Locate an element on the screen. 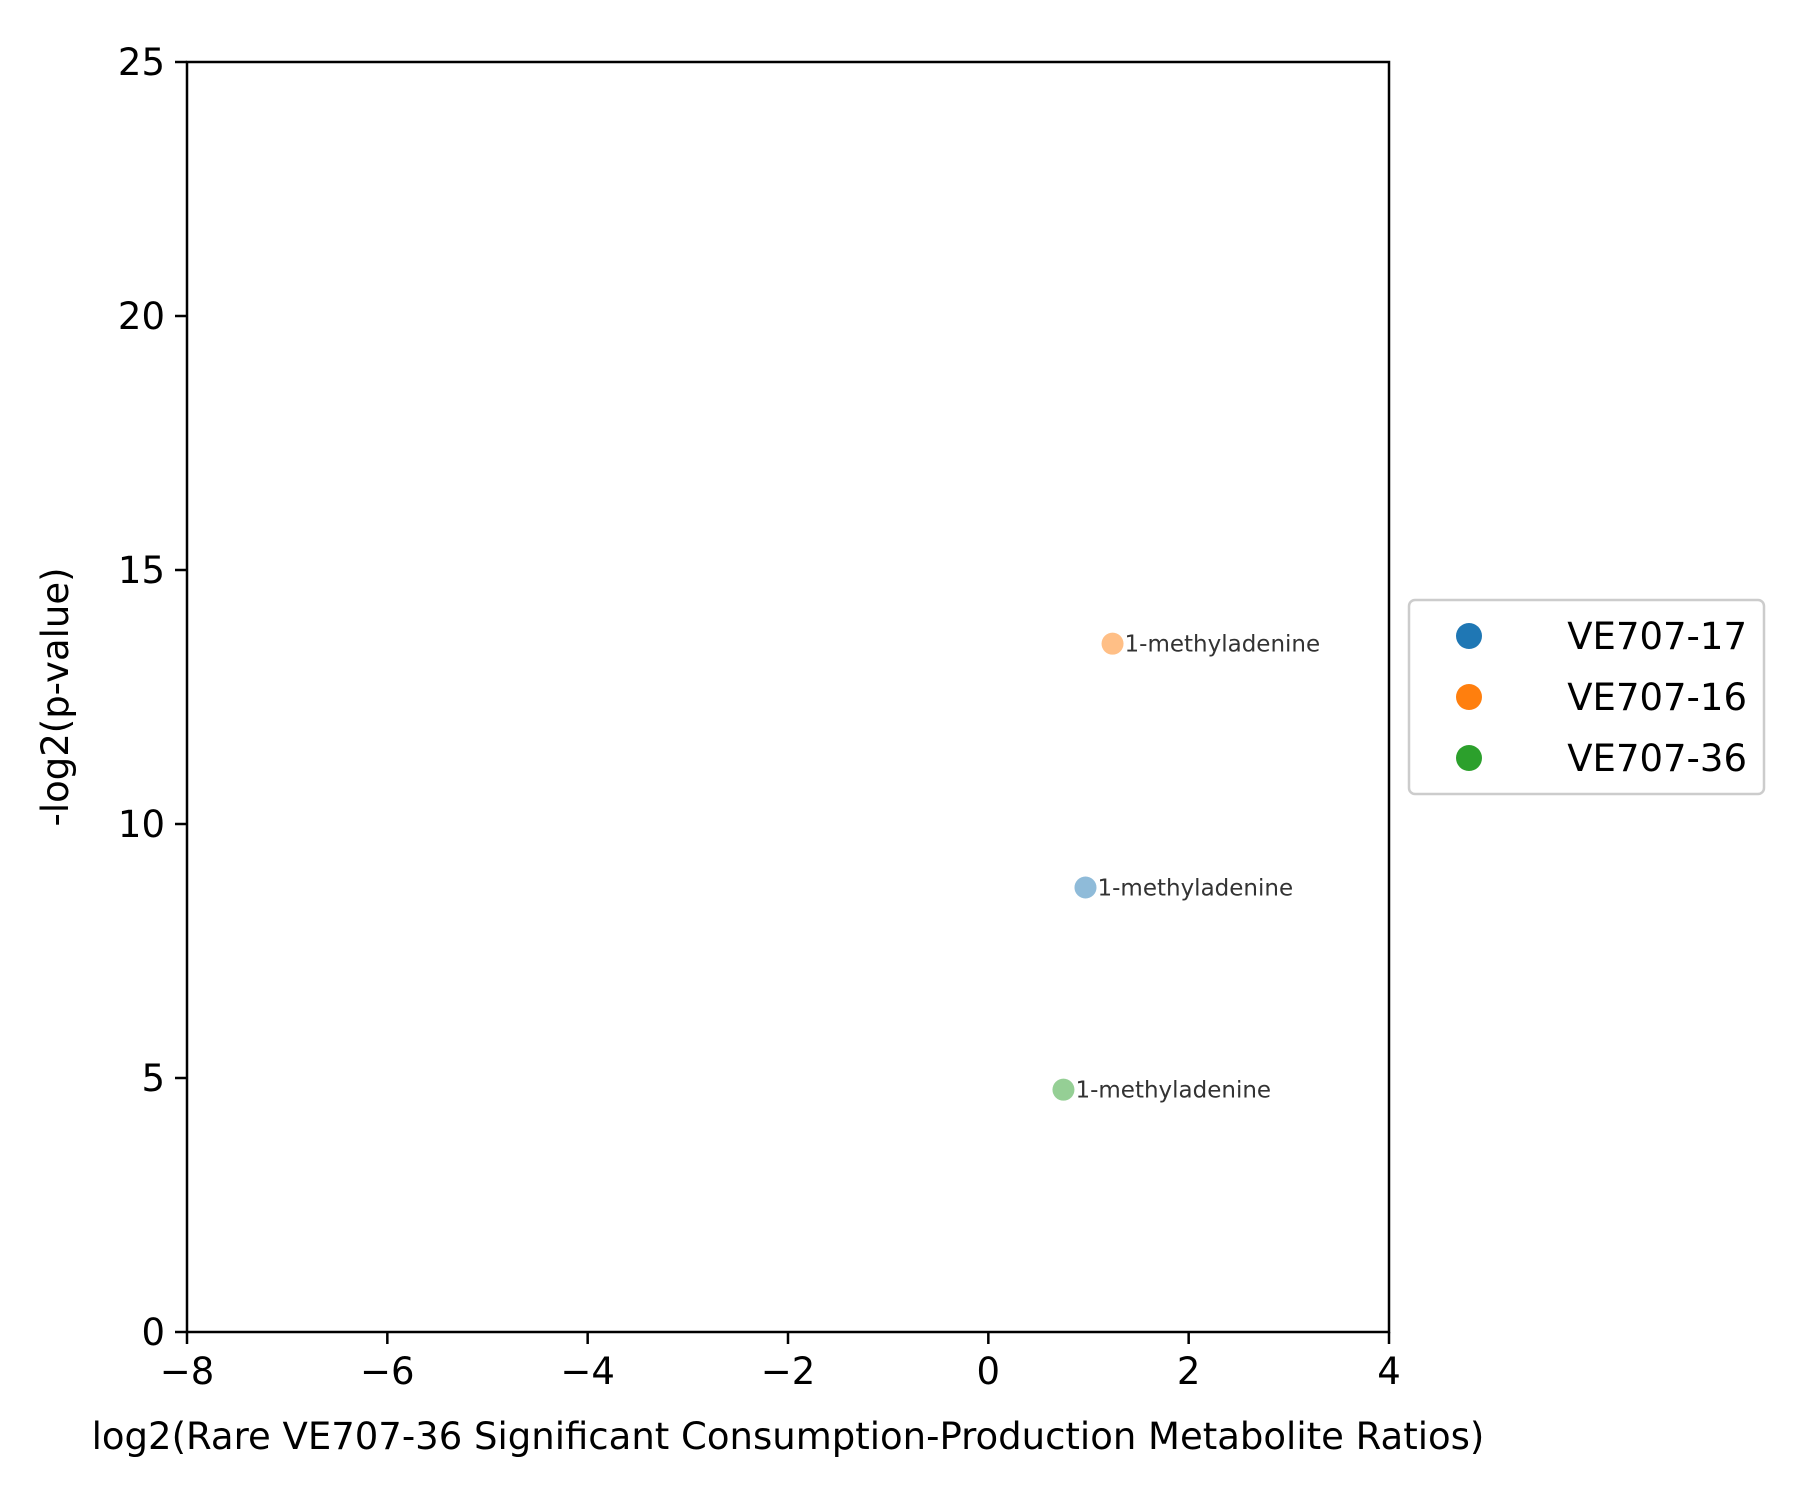 The width and height of the screenshot is (1800, 1500). y-tick-label: 10 is located at coordinates (141, 824).